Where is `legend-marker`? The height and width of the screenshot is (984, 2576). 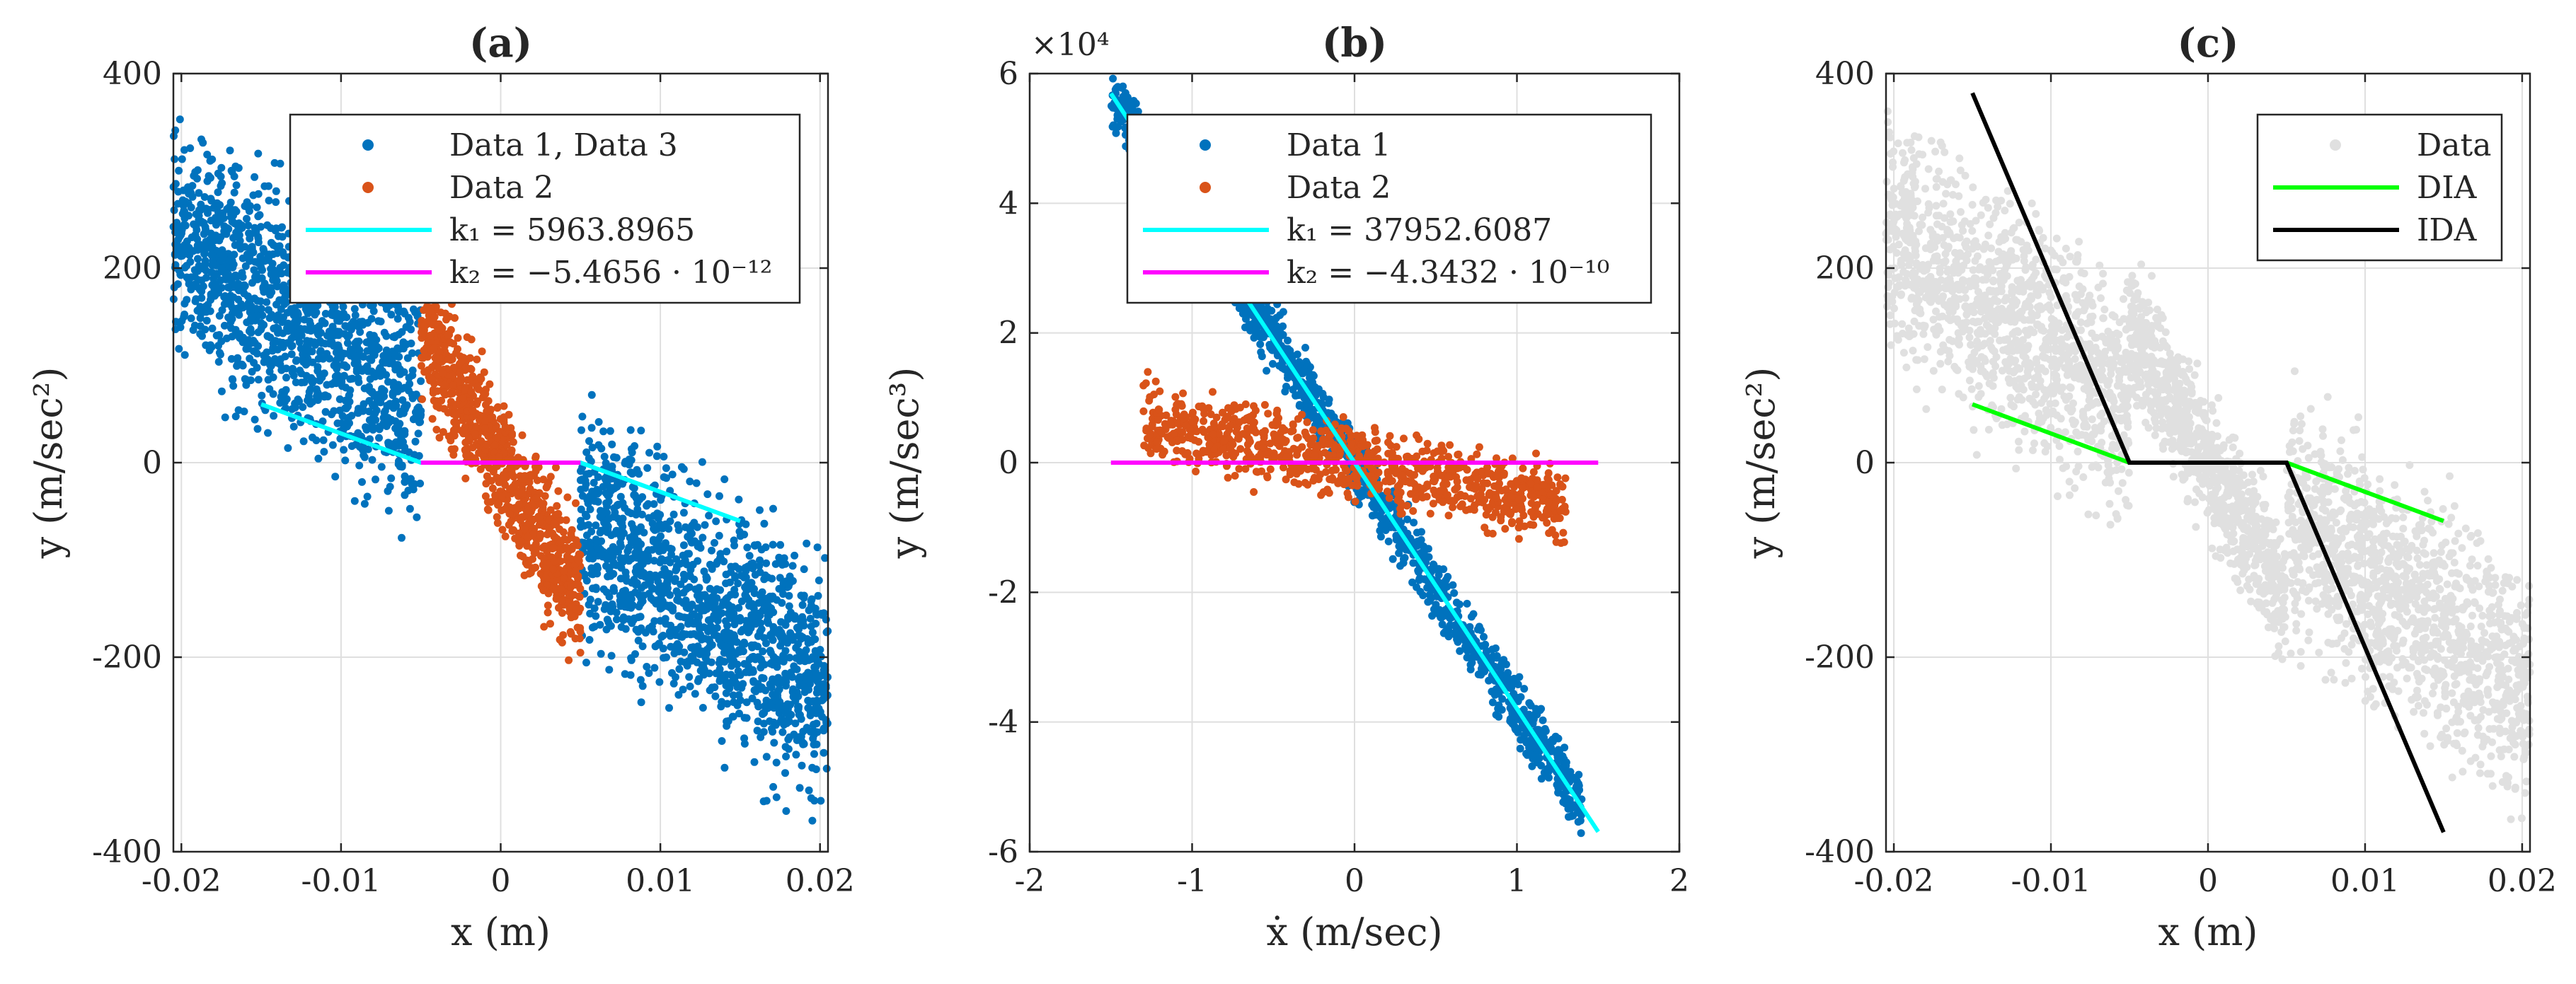
legend-marker is located at coordinates (368, 145).